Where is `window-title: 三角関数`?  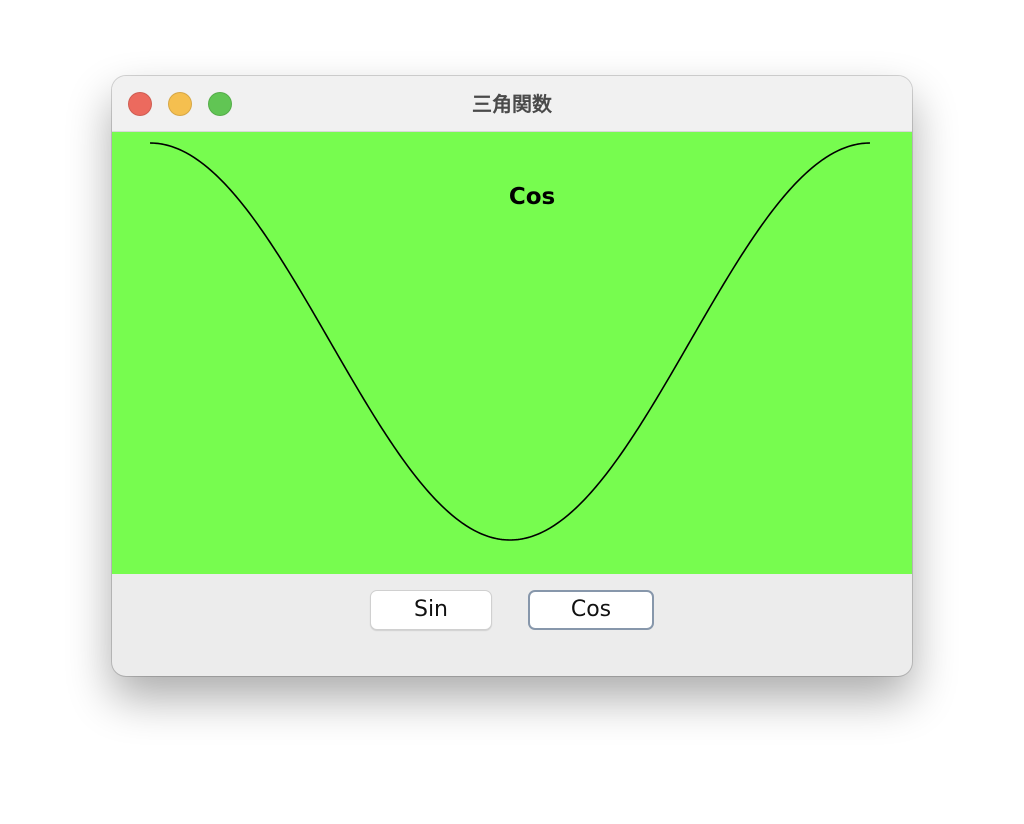
window-title: 三角関数 is located at coordinates (512, 104).